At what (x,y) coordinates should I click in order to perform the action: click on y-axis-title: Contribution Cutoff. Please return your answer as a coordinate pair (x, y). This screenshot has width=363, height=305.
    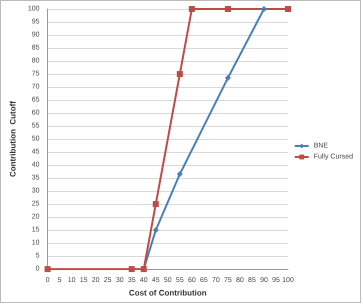
    Looking at the image, I should click on (13, 139).